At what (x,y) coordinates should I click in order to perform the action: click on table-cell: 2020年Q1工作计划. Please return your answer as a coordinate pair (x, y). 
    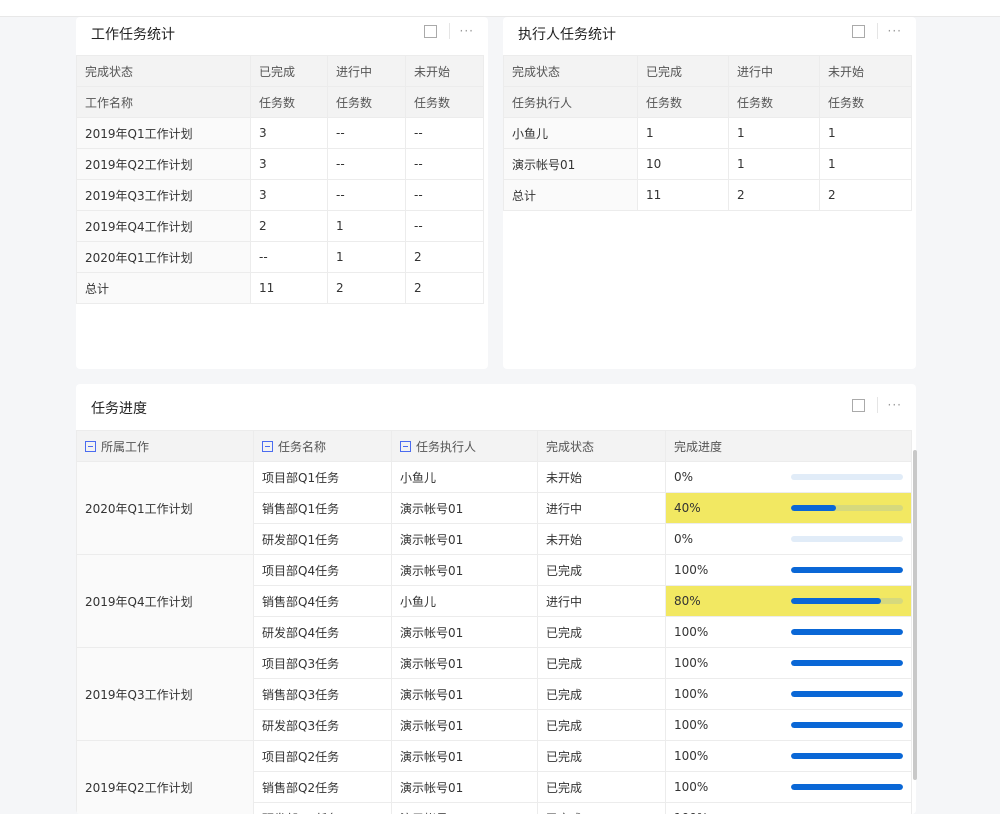
    Looking at the image, I should click on (164, 257).